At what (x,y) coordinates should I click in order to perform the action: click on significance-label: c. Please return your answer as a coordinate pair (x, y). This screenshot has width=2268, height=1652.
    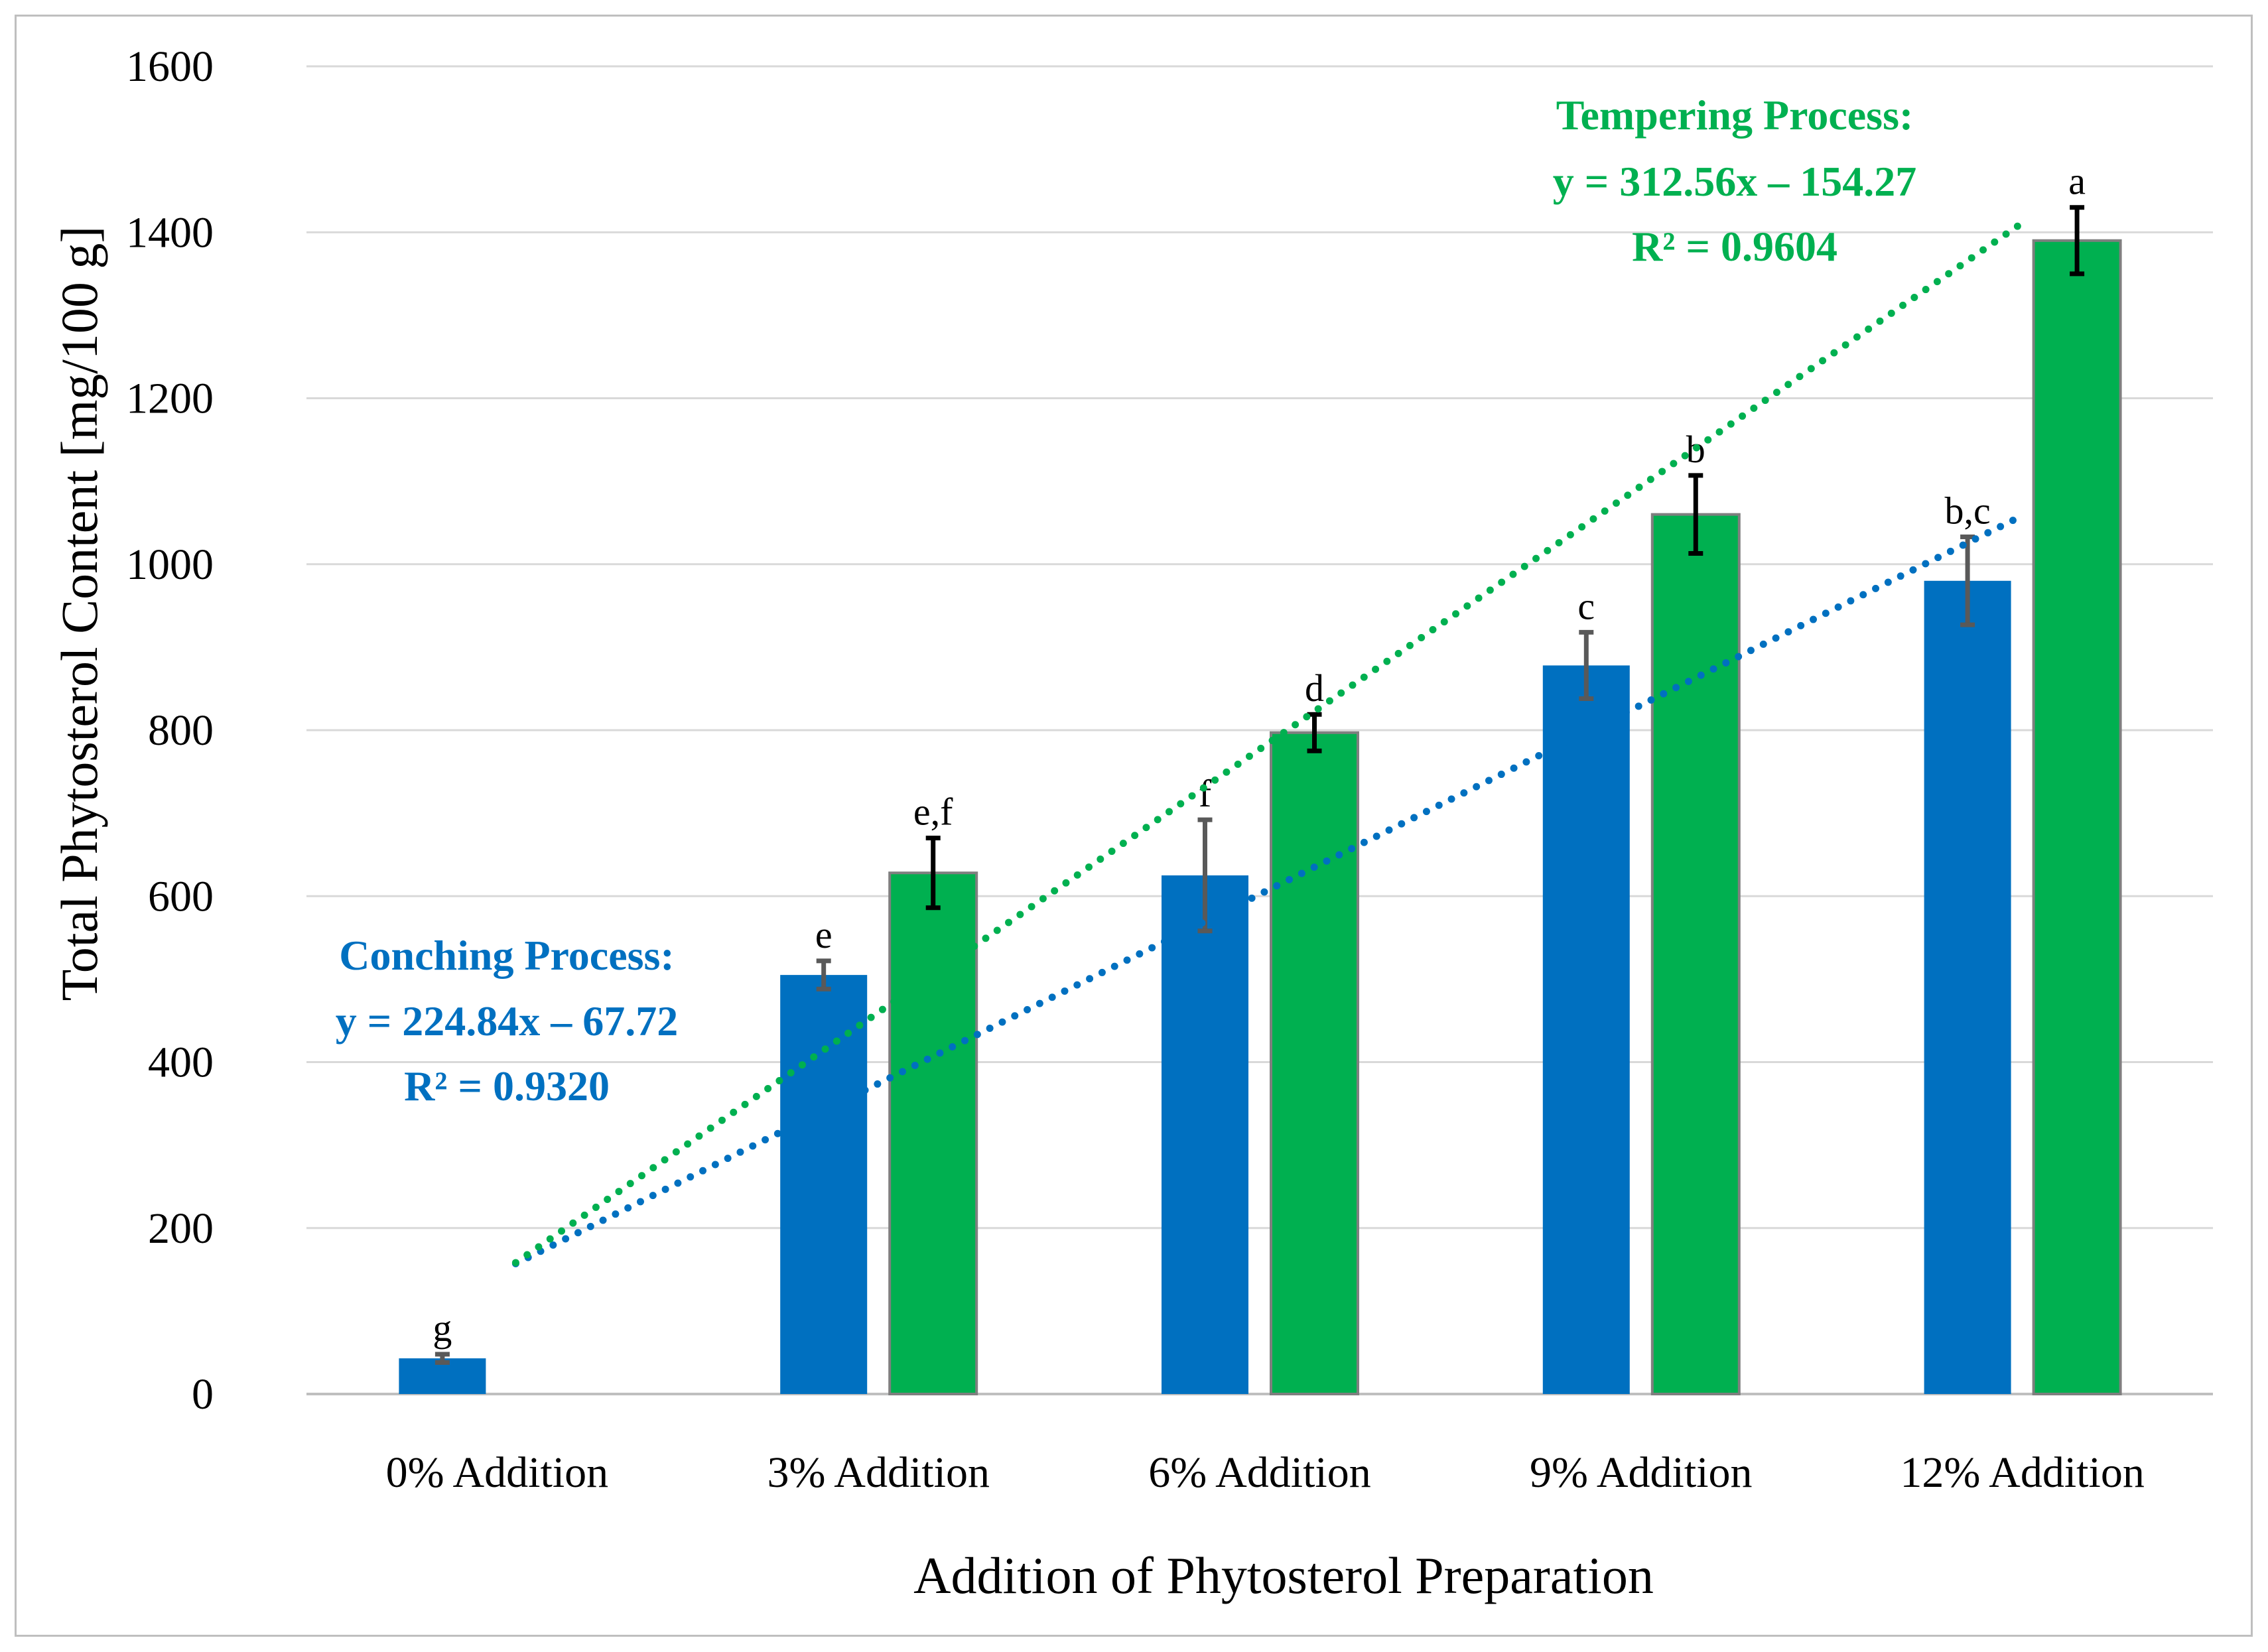
    Looking at the image, I should click on (1586, 605).